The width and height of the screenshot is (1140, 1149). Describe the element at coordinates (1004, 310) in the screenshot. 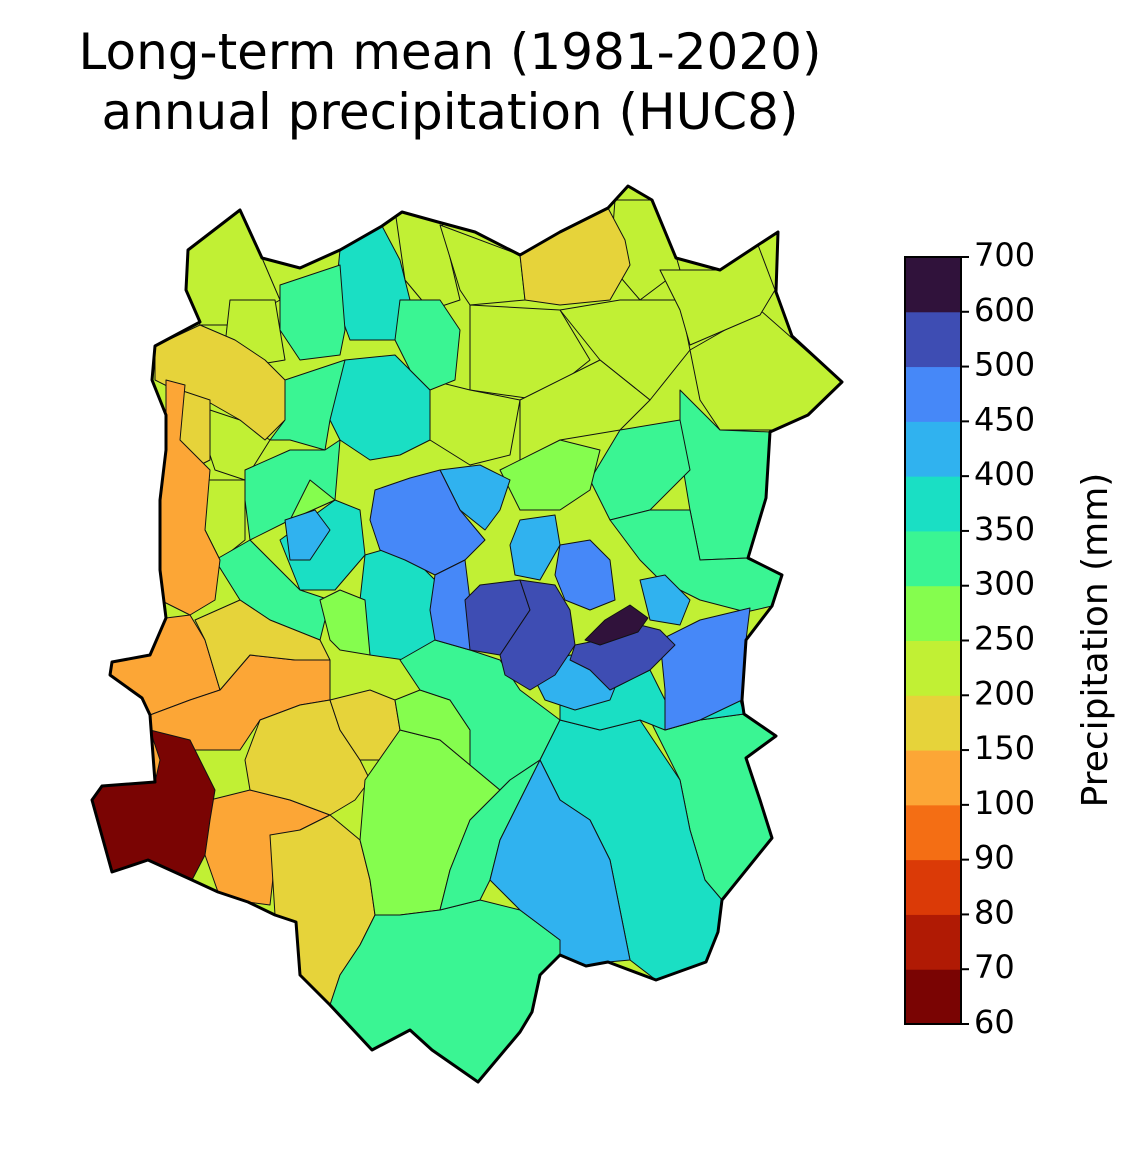

I see `colorbar-tick-label: 600` at that location.